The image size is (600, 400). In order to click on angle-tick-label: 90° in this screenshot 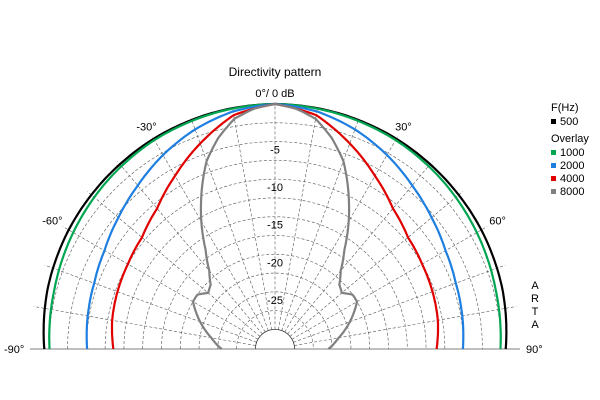, I will do `click(534, 350)`.